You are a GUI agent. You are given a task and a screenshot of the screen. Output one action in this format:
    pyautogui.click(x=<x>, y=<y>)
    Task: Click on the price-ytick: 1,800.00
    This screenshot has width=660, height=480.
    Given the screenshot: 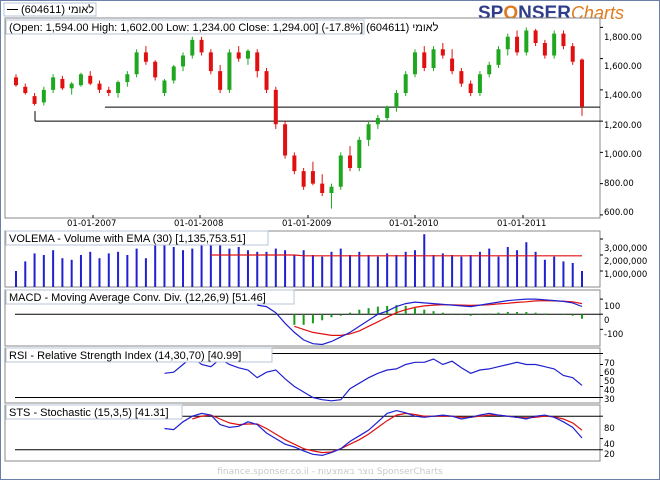 What is the action you would take?
    pyautogui.click(x=623, y=38)
    